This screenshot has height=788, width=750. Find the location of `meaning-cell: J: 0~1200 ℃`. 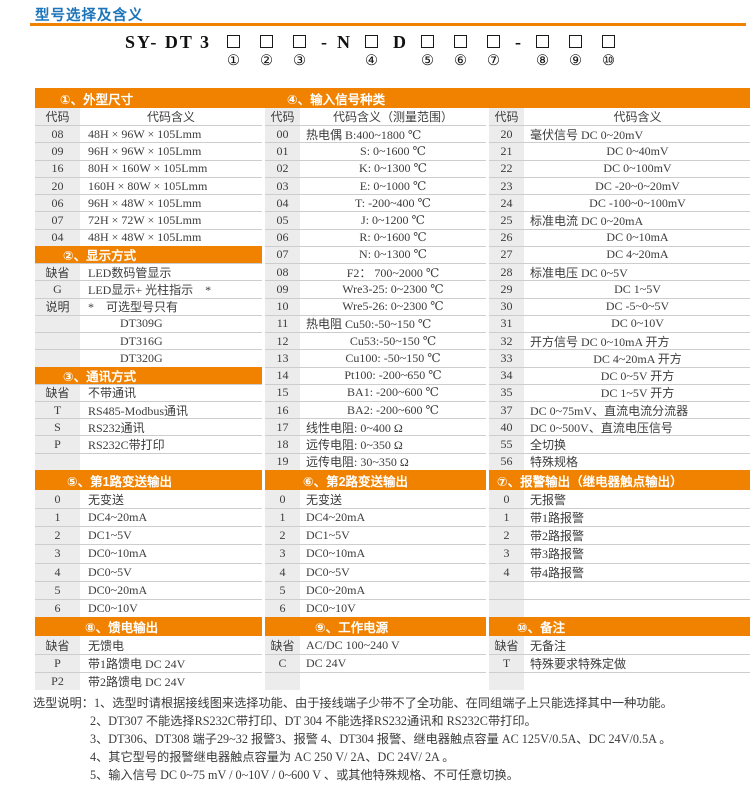

meaning-cell: J: 0~1200 ℃ is located at coordinates (393, 220).